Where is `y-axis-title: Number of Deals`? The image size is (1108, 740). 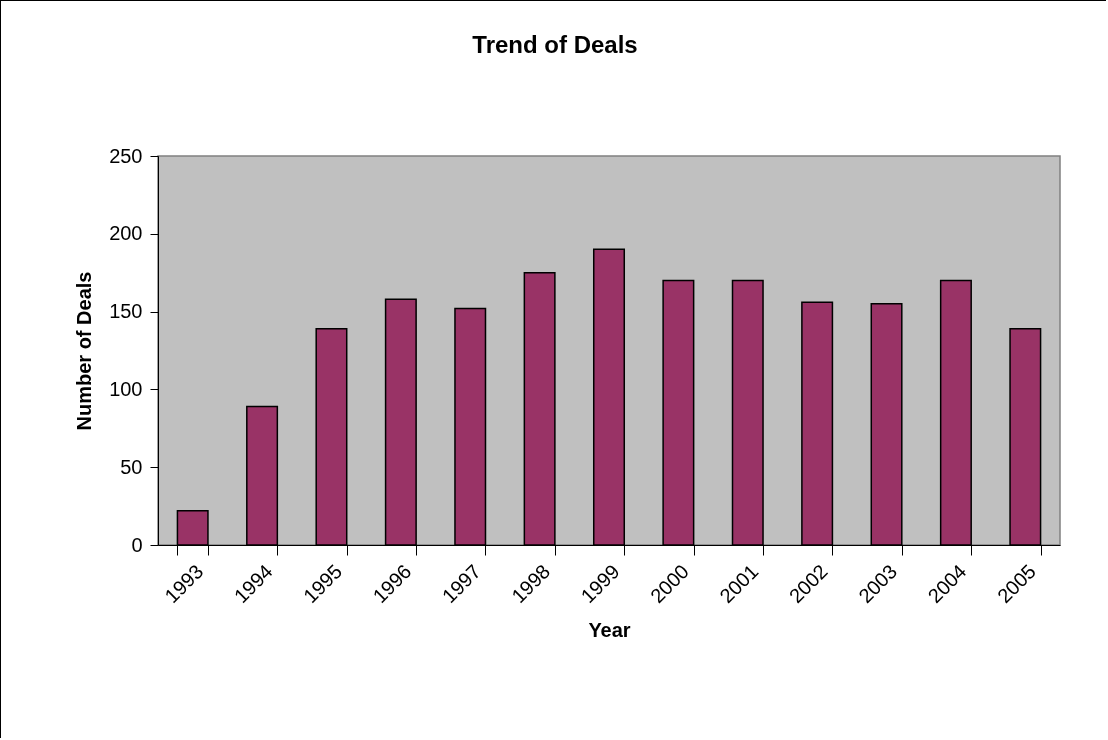
y-axis-title: Number of Deals is located at coordinates (84, 351).